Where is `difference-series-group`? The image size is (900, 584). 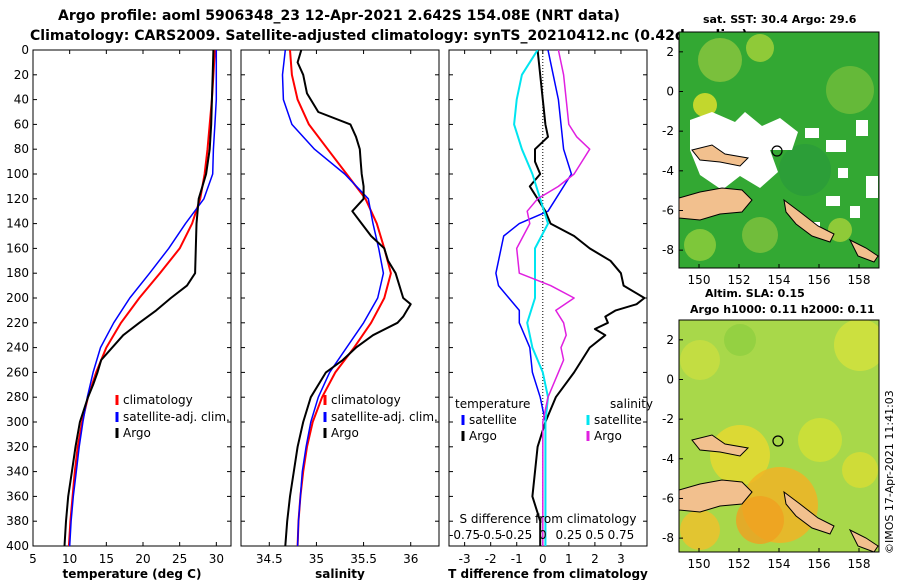 difference-series-group is located at coordinates (570, 298).